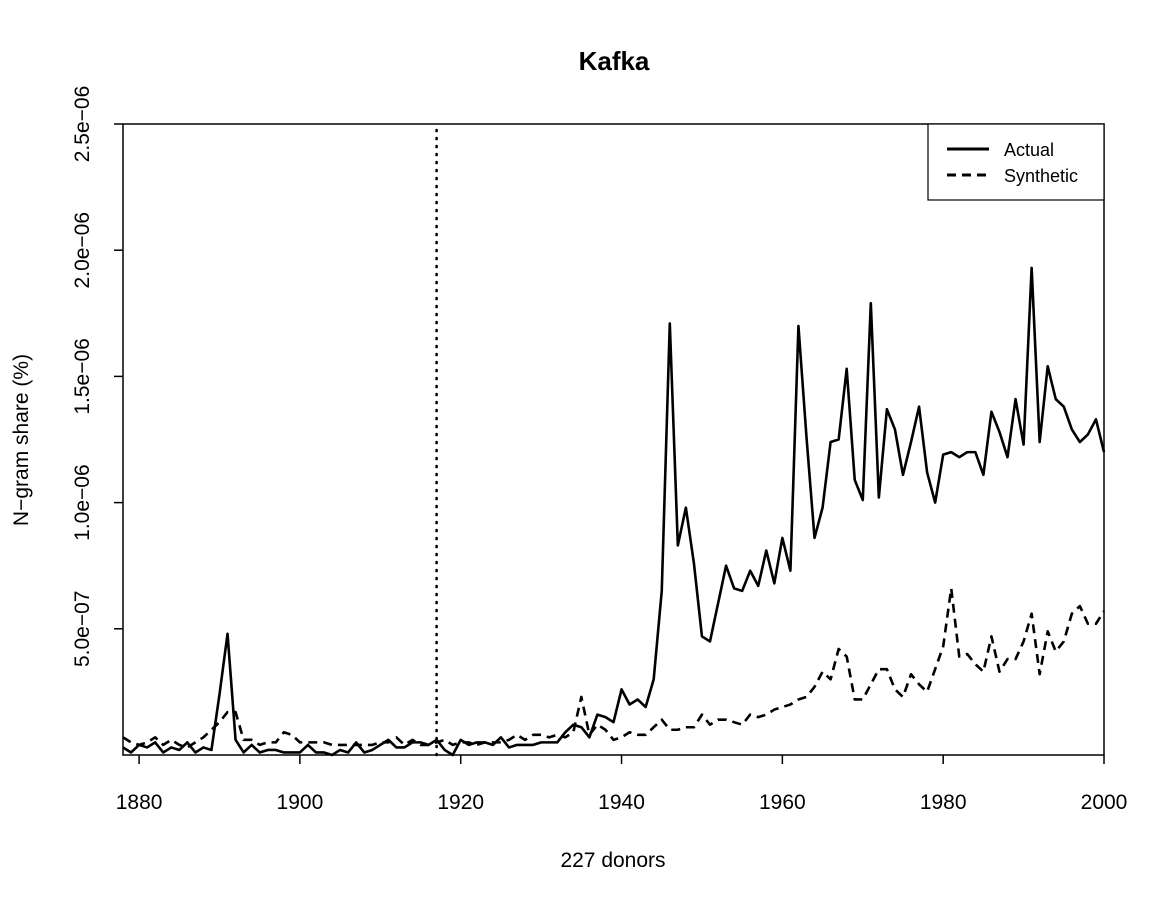  I want to click on x-tick-label: 1900, so click(300, 802).